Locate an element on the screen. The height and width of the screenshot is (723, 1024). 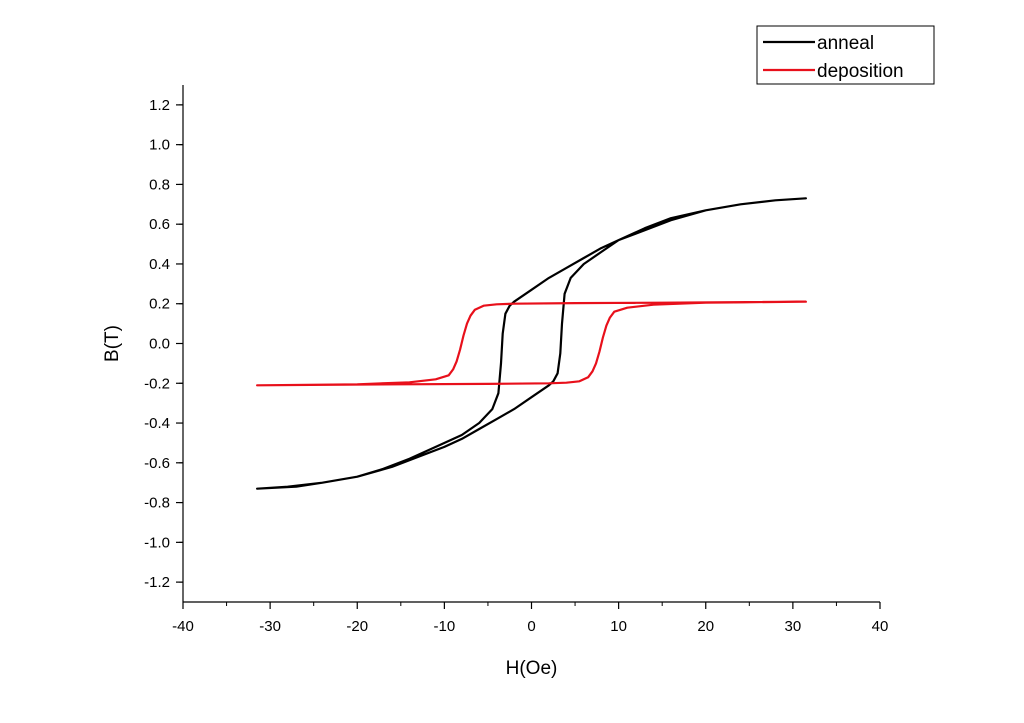
y-tick-label: -0.2 is located at coordinates (157, 383).